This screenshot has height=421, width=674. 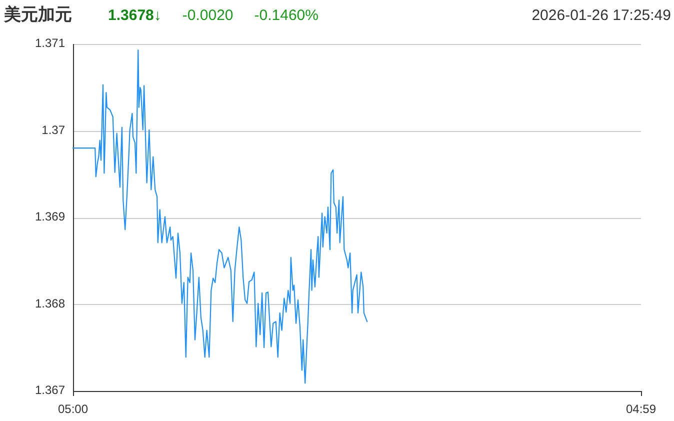 I want to click on y-tick-label: 1.369, so click(x=50, y=217).